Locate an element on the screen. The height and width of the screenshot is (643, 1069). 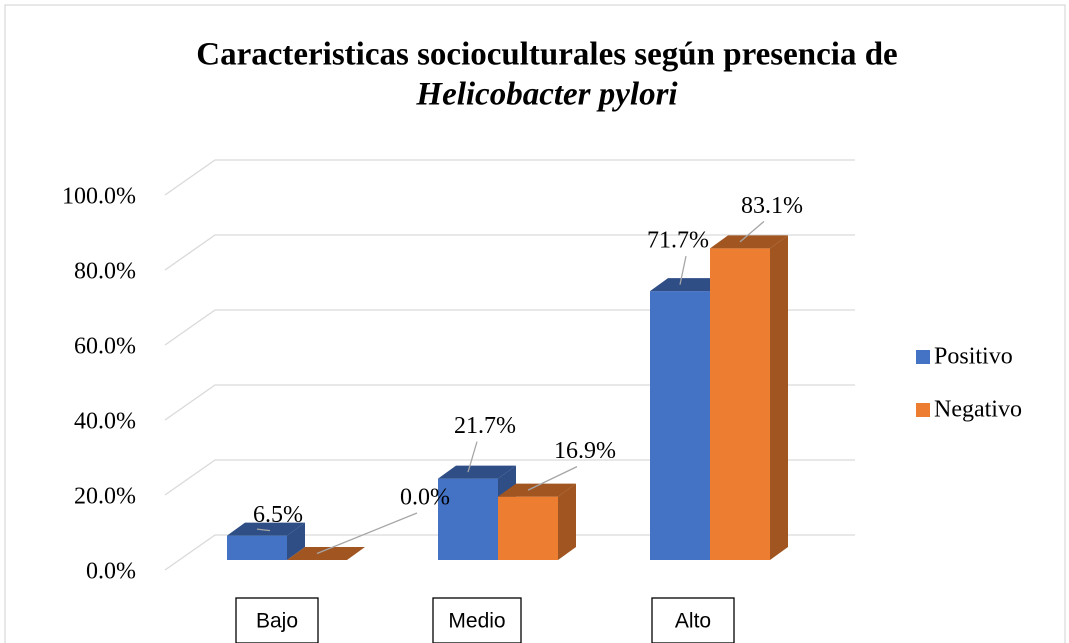
legend-label: Negativo is located at coordinates (978, 410).